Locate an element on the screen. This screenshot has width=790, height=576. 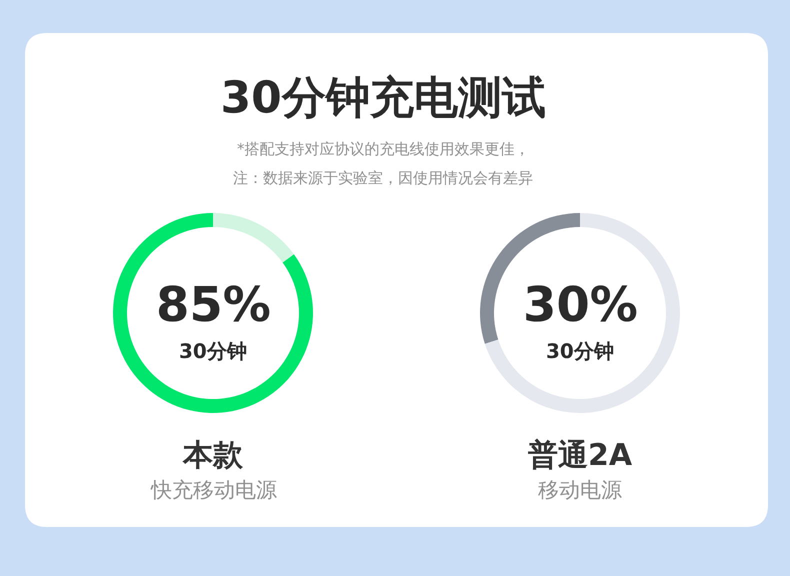
text: *搭配支持对应协议的充电线使用效果更佳， is located at coordinates (383, 149).